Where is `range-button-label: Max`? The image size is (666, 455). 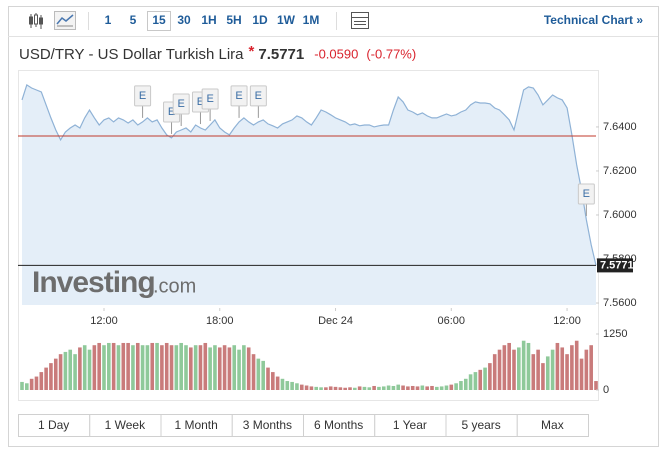 range-button-label: Max is located at coordinates (552, 425).